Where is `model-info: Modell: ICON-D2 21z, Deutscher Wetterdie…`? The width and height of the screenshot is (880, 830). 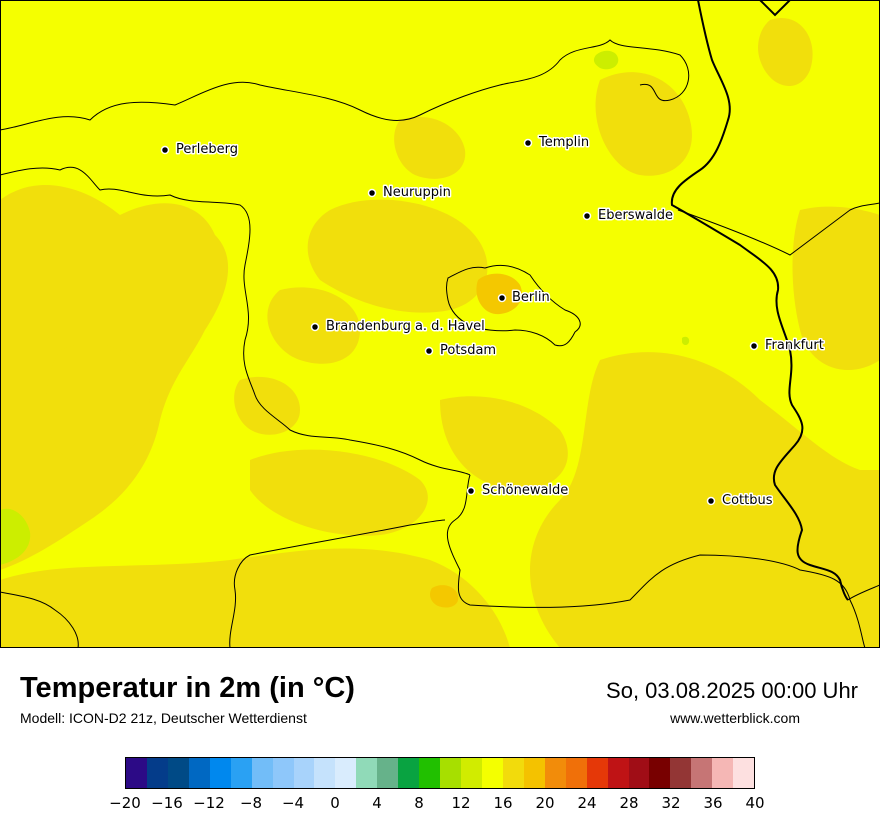
model-info: Modell: ICON-D2 21z, Deutscher Wetterdie… is located at coordinates (163, 718).